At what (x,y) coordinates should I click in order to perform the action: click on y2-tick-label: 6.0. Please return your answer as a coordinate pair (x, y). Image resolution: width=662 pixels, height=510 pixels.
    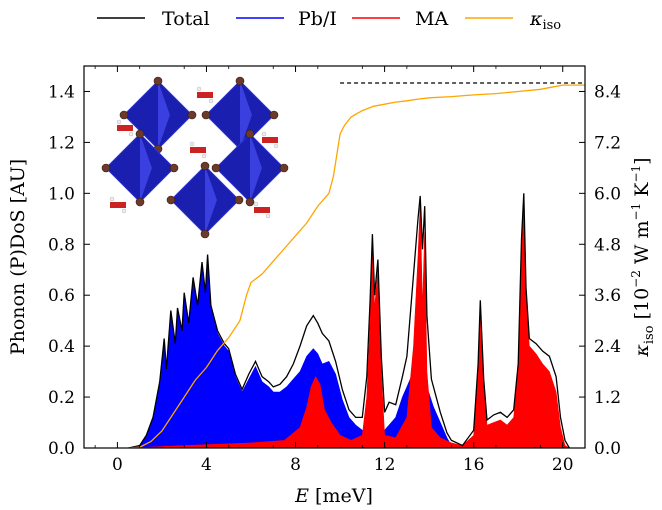
    Looking at the image, I should click on (607, 194).